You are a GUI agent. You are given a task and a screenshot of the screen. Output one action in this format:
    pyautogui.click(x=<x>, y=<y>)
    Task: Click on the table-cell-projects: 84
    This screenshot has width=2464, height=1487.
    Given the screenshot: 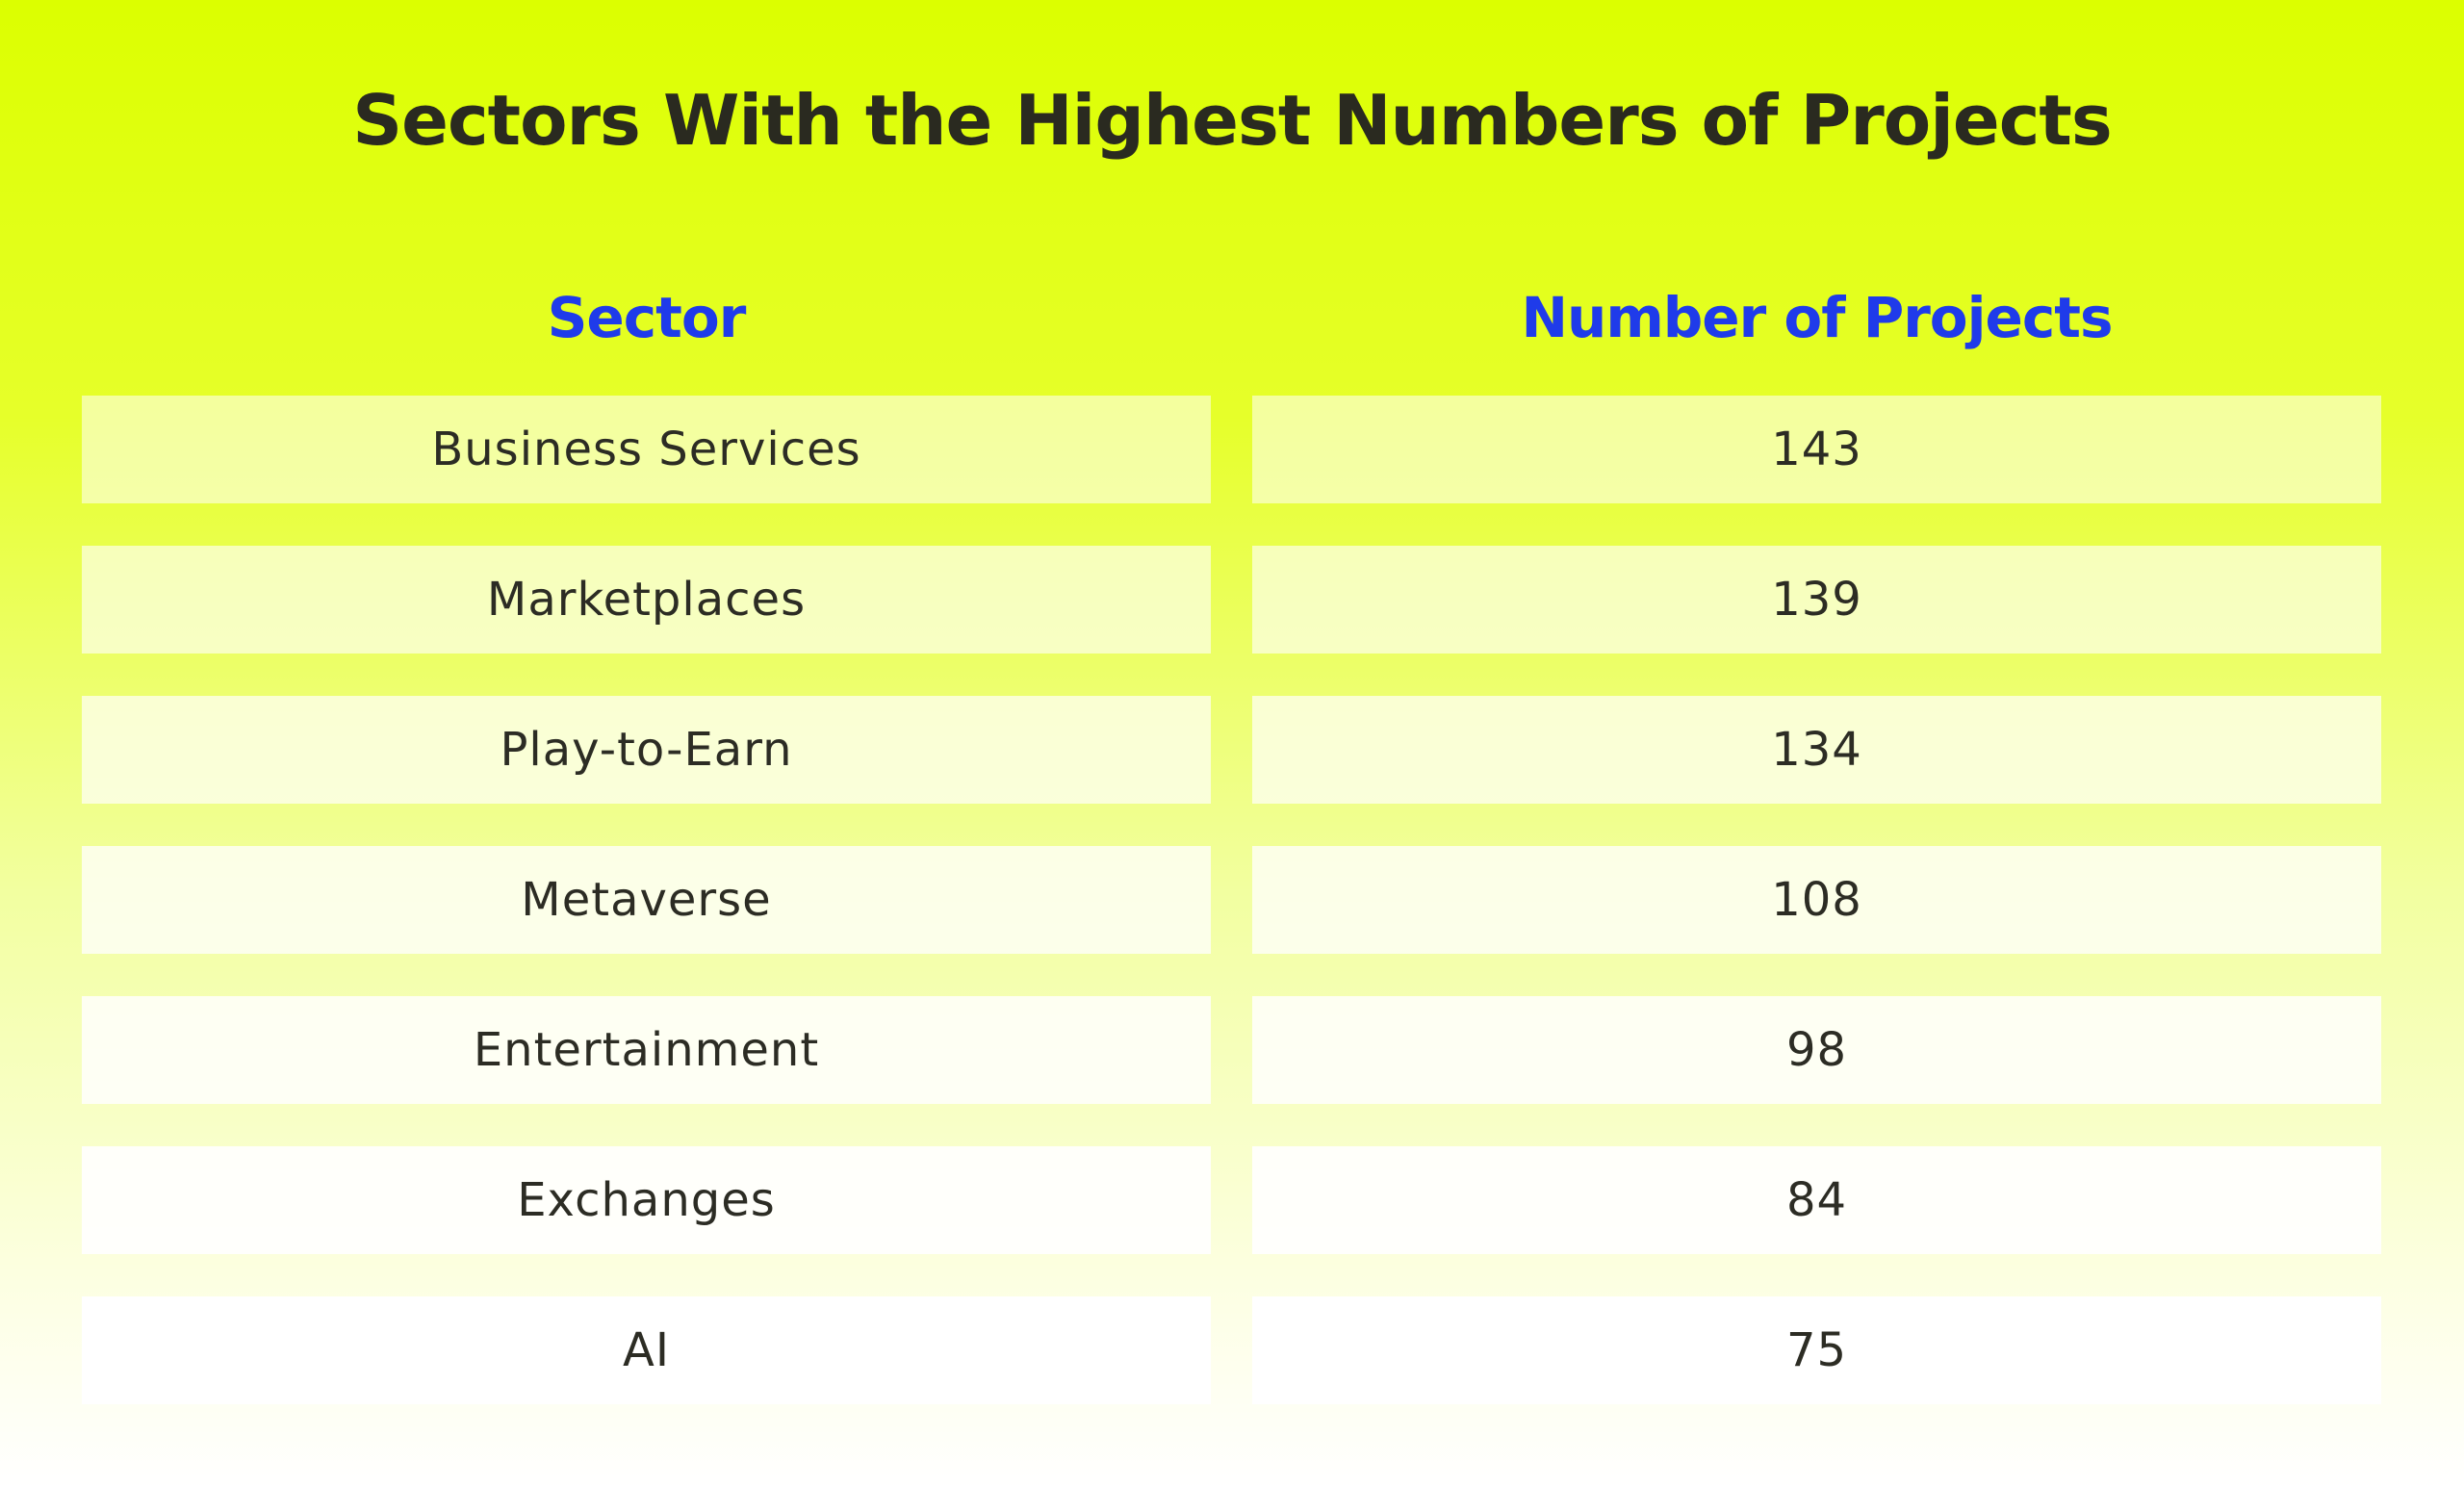 What is the action you would take?
    pyautogui.click(x=1816, y=1200)
    